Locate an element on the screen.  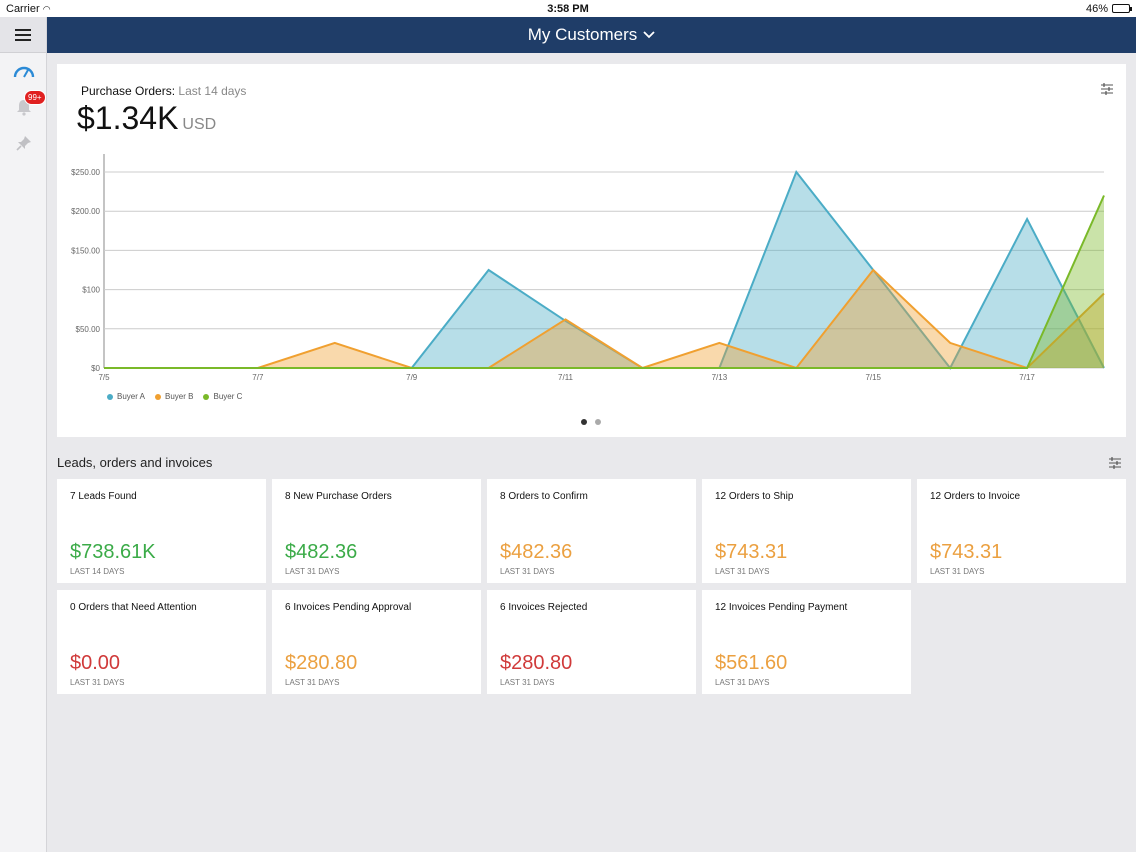
chart-legend: Buyer A Buyer B Buyer C is located at coordinates (174, 396).